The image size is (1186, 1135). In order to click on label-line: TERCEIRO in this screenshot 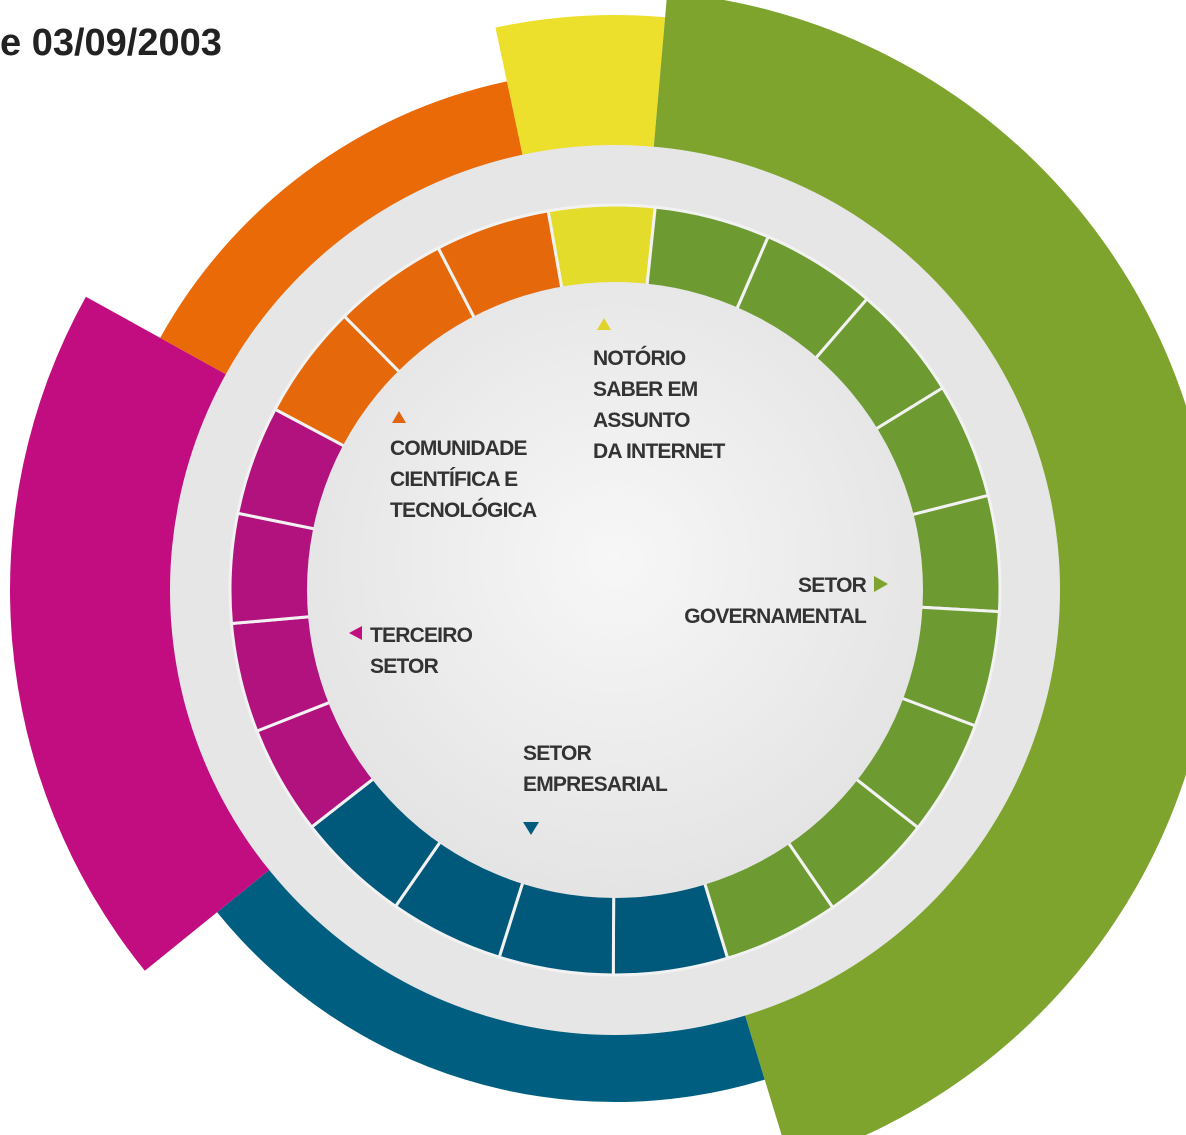, I will do `click(421, 635)`.